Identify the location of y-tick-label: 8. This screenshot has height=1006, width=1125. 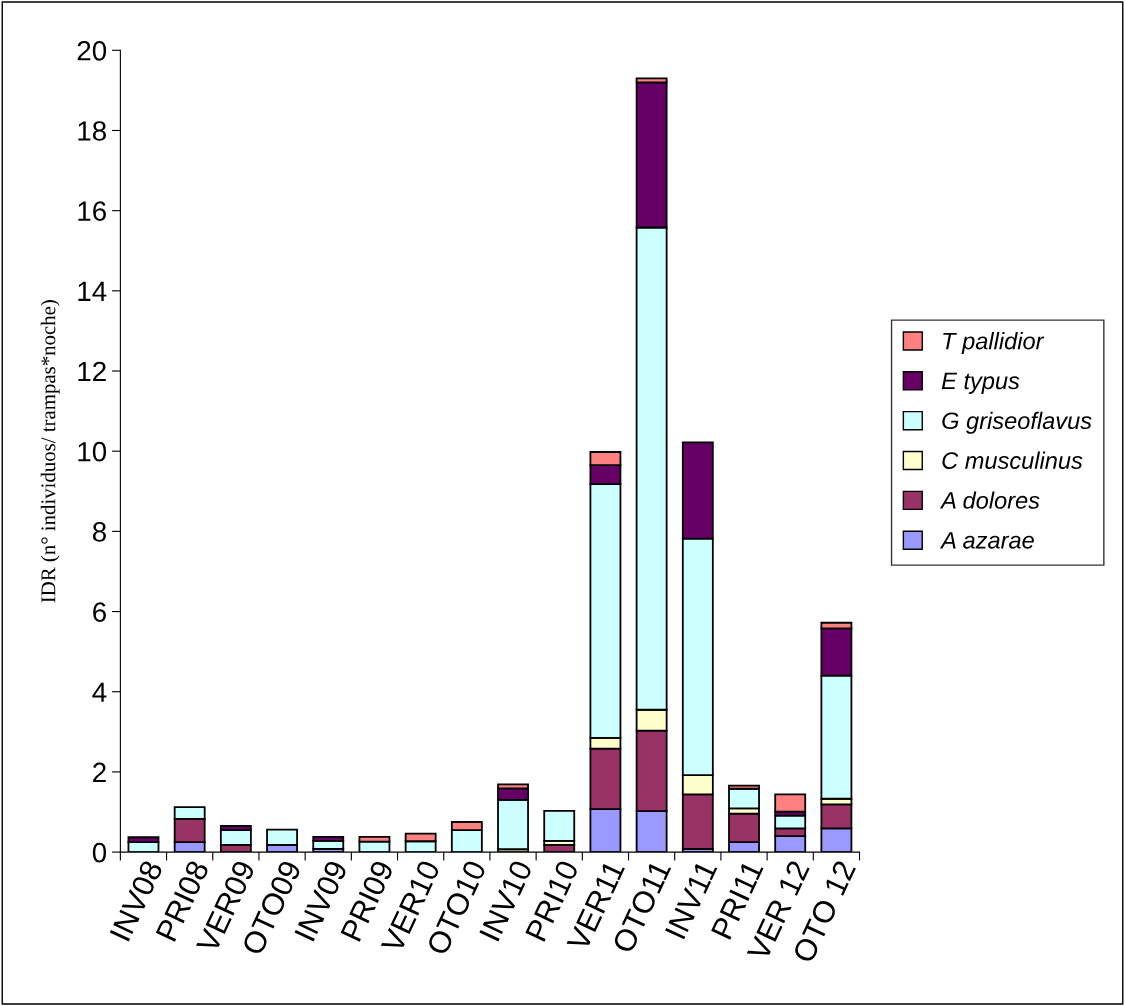
(99, 532).